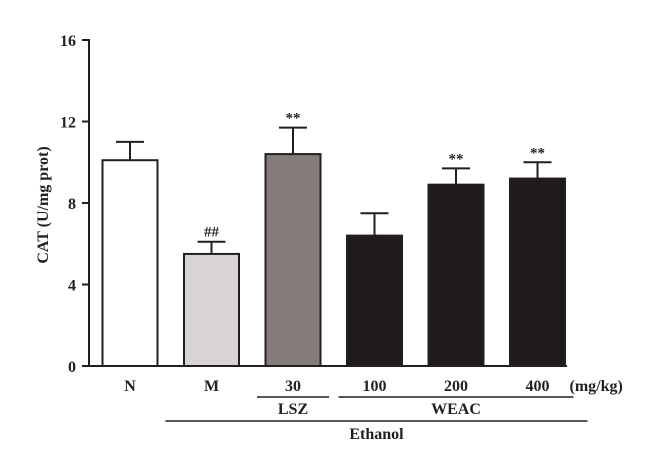 This screenshot has height=470, width=660. I want to click on group-label: WEAC, so click(456, 409).